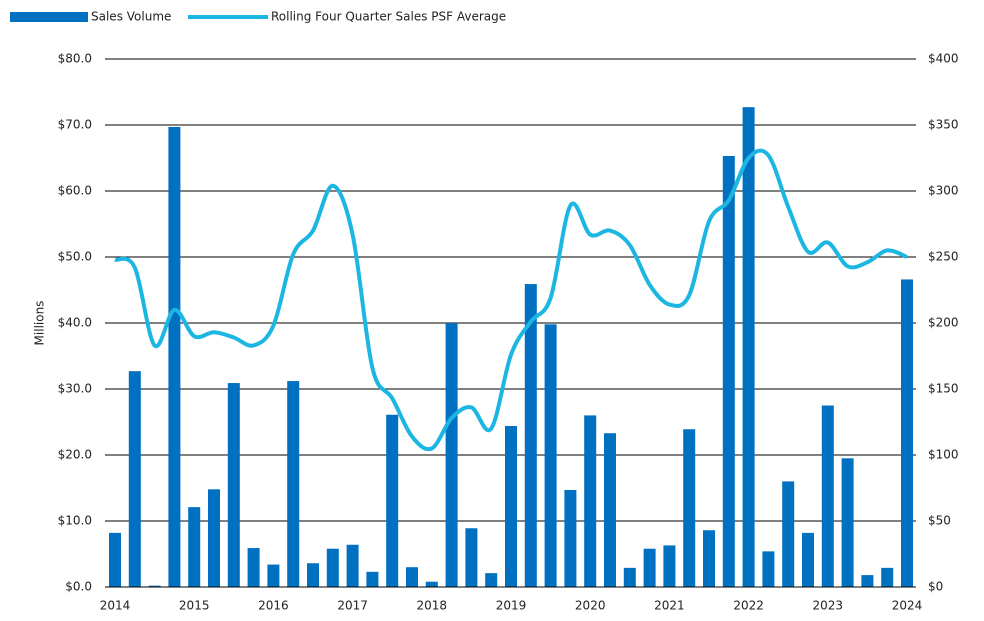  I want to click on x-tick-label: 2020, so click(590, 606).